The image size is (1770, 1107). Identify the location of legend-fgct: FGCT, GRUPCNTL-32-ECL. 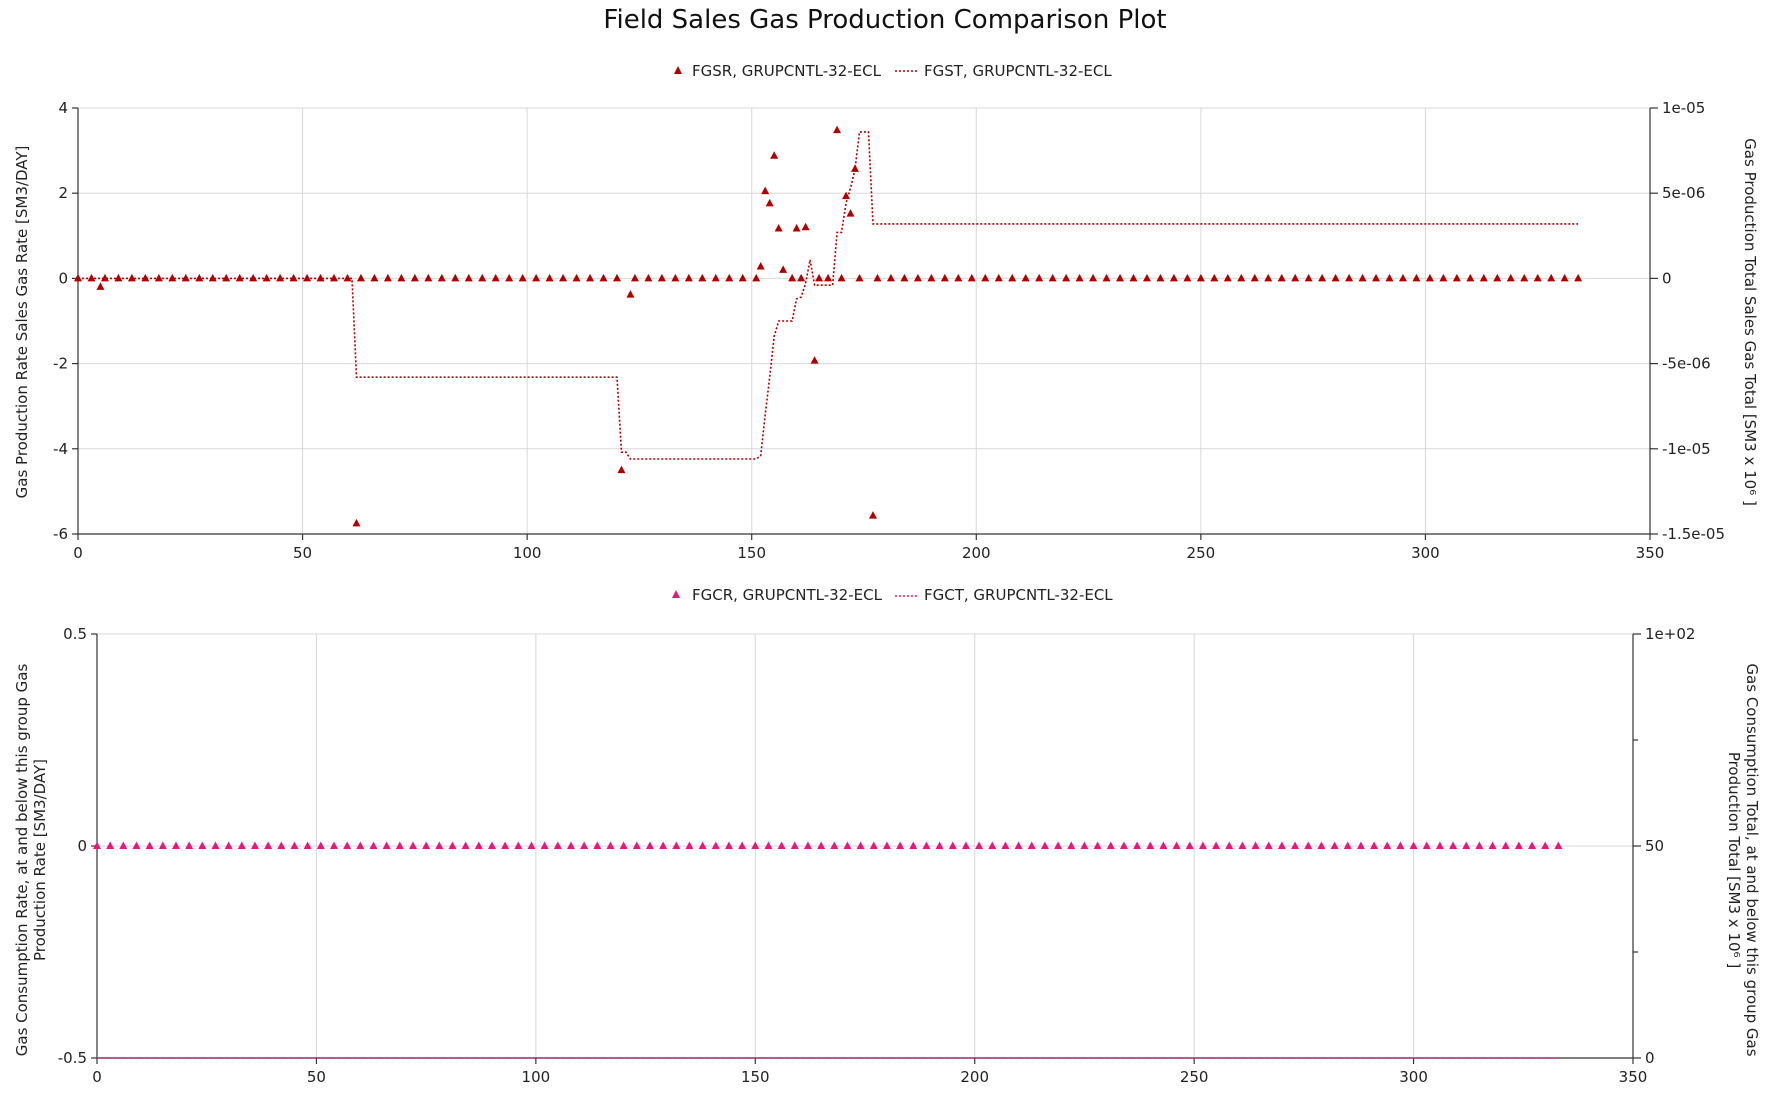
(1004, 595).